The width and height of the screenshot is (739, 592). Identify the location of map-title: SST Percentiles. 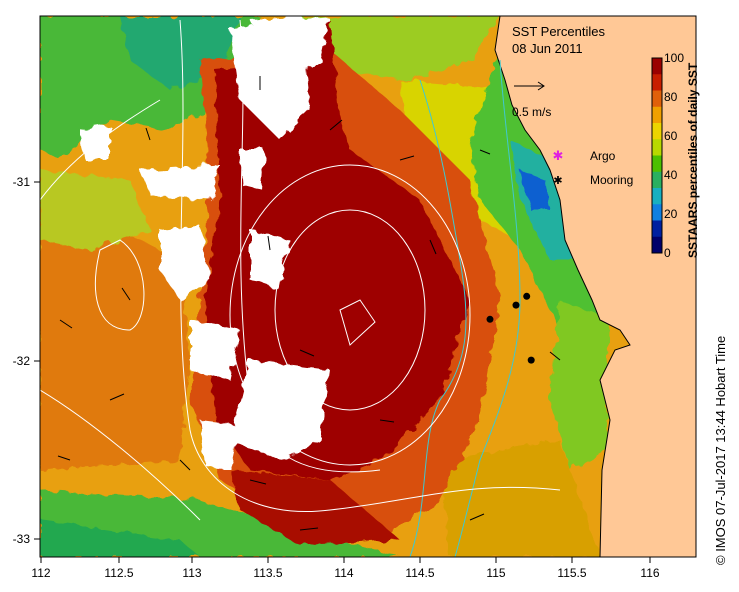
(558, 31).